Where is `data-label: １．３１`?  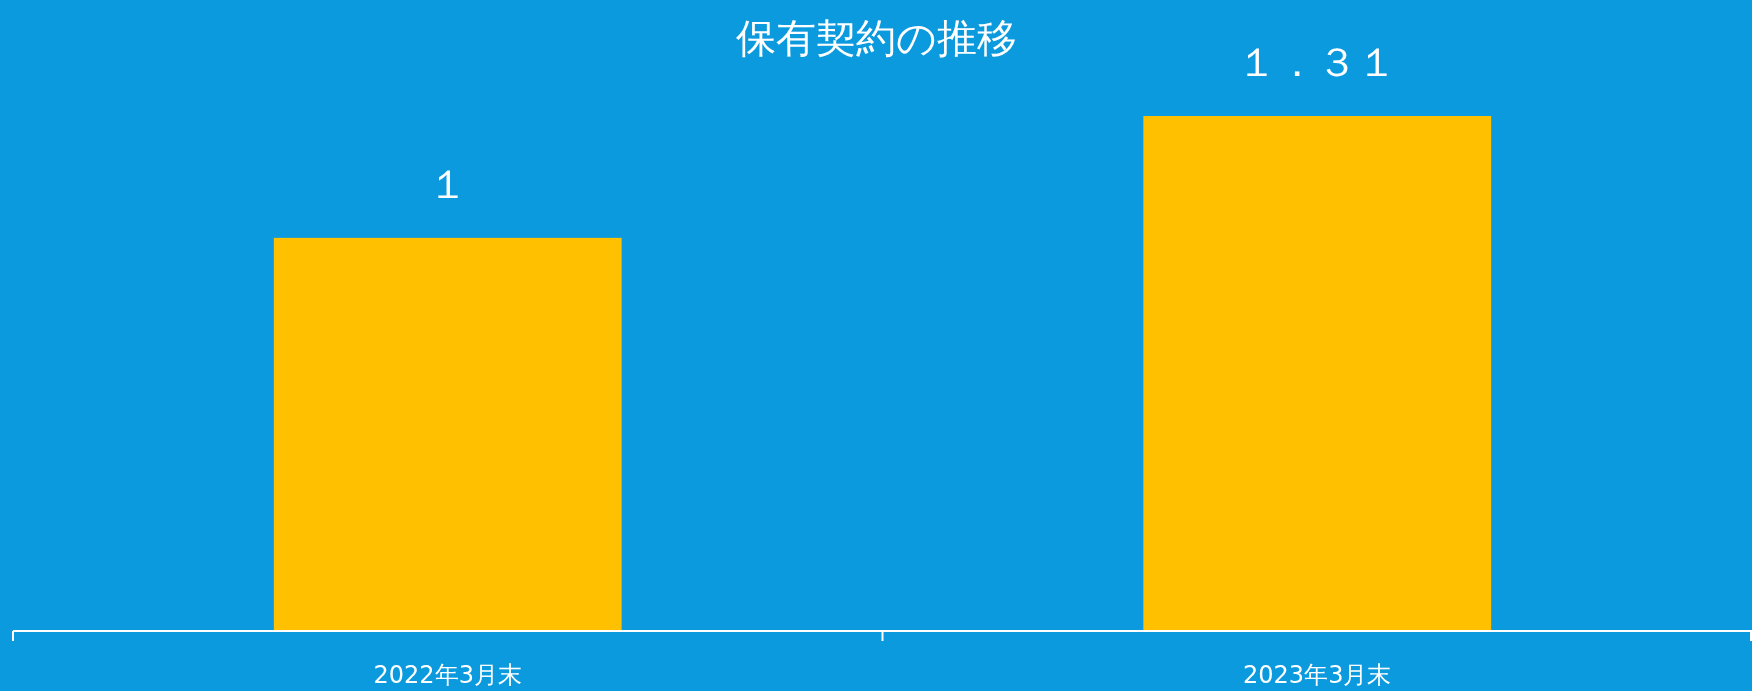 data-label: １．３１ is located at coordinates (1317, 62).